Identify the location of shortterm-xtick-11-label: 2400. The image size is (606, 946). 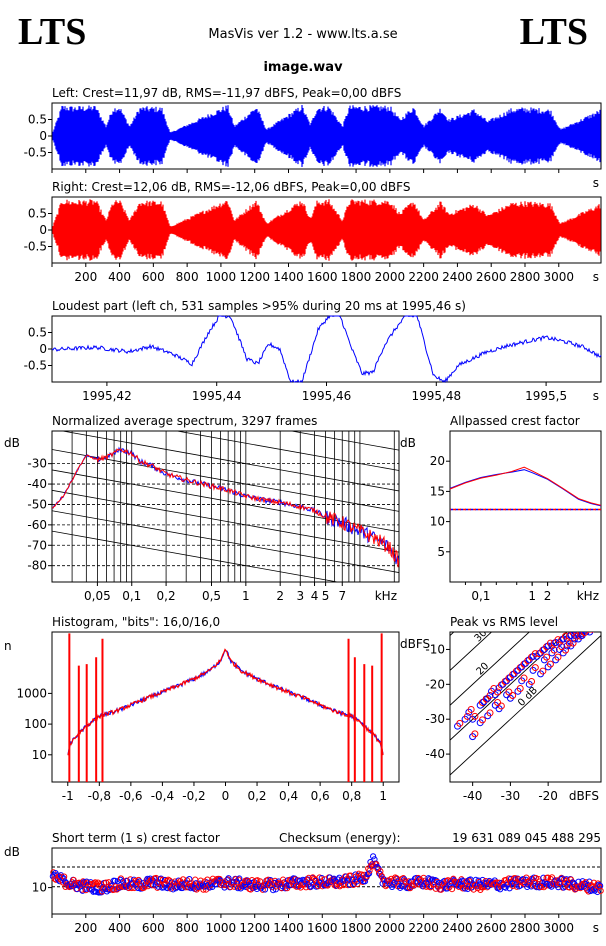
(457, 928).